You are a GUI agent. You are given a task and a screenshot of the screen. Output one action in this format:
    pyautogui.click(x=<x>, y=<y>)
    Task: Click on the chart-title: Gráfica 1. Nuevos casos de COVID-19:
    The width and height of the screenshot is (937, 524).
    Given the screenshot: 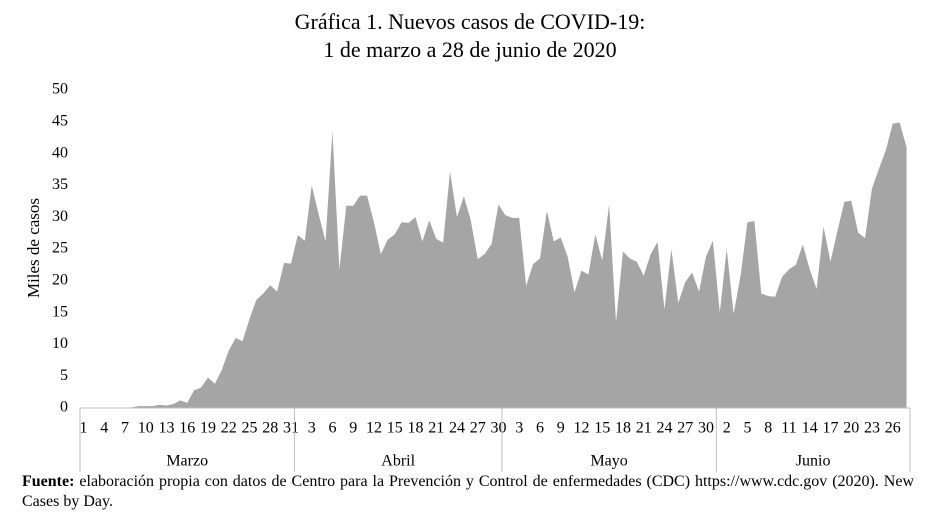 What is the action you would take?
    pyautogui.click(x=470, y=21)
    